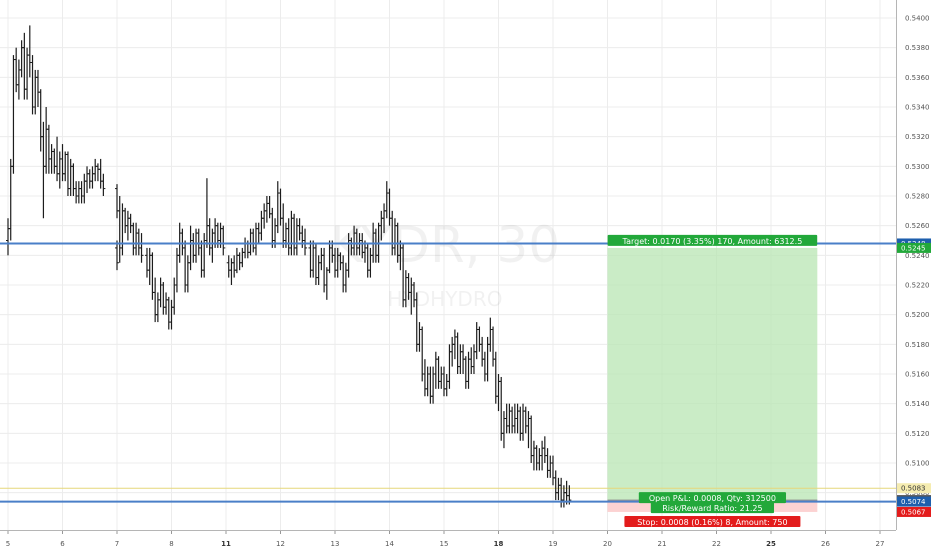 The image size is (932, 550). What do you see at coordinates (917, 167) in the screenshot?
I see `y-tick-label: 0.5300` at bounding box center [917, 167].